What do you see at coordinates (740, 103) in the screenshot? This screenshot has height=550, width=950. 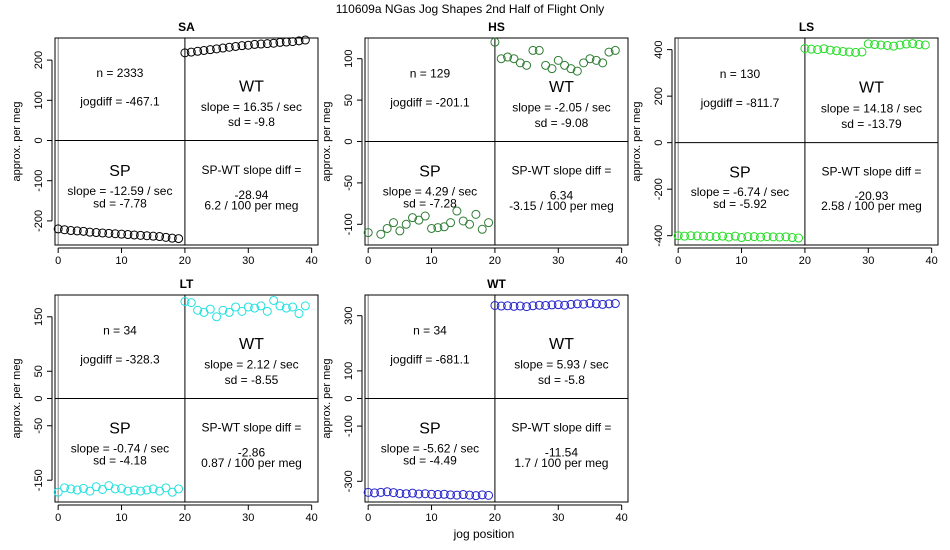 I see `jogdiff-annotation: jogdiff = -811.7` at bounding box center [740, 103].